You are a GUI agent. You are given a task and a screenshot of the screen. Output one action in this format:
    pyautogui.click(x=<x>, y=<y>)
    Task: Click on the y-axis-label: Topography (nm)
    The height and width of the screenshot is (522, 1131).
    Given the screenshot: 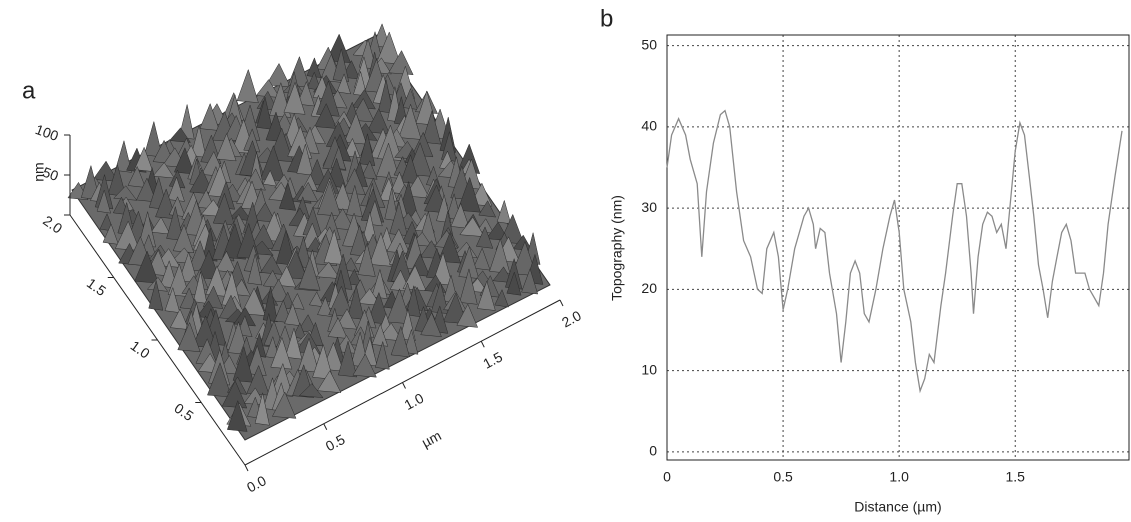 What is the action you would take?
    pyautogui.click(x=617, y=248)
    